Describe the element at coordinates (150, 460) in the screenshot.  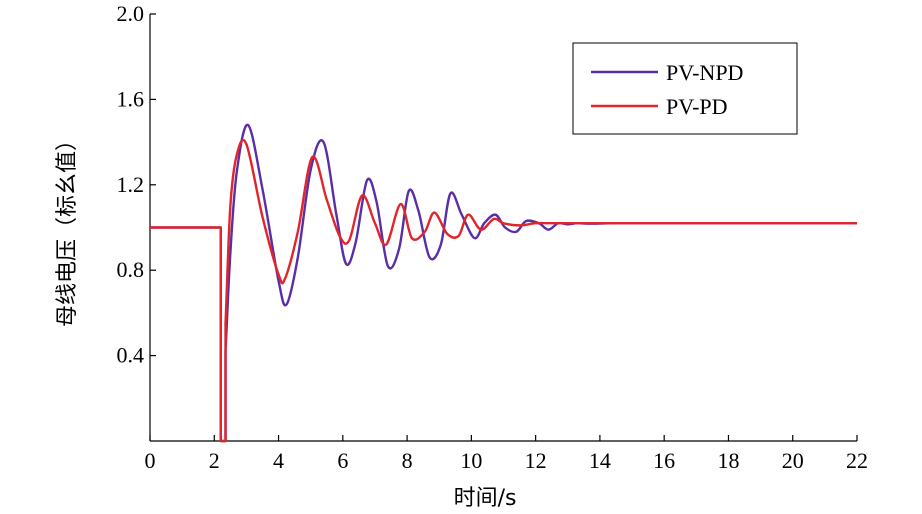
I see `x-tick-label: 0` at that location.